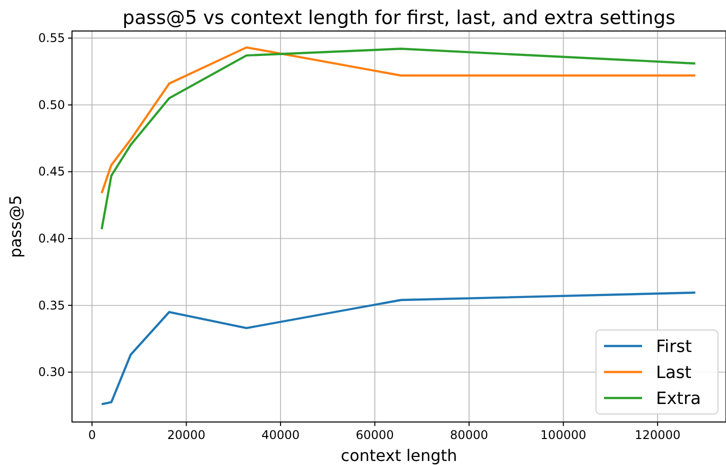 This screenshot has width=726, height=465. I want to click on x-axis-title: context length, so click(399, 455).